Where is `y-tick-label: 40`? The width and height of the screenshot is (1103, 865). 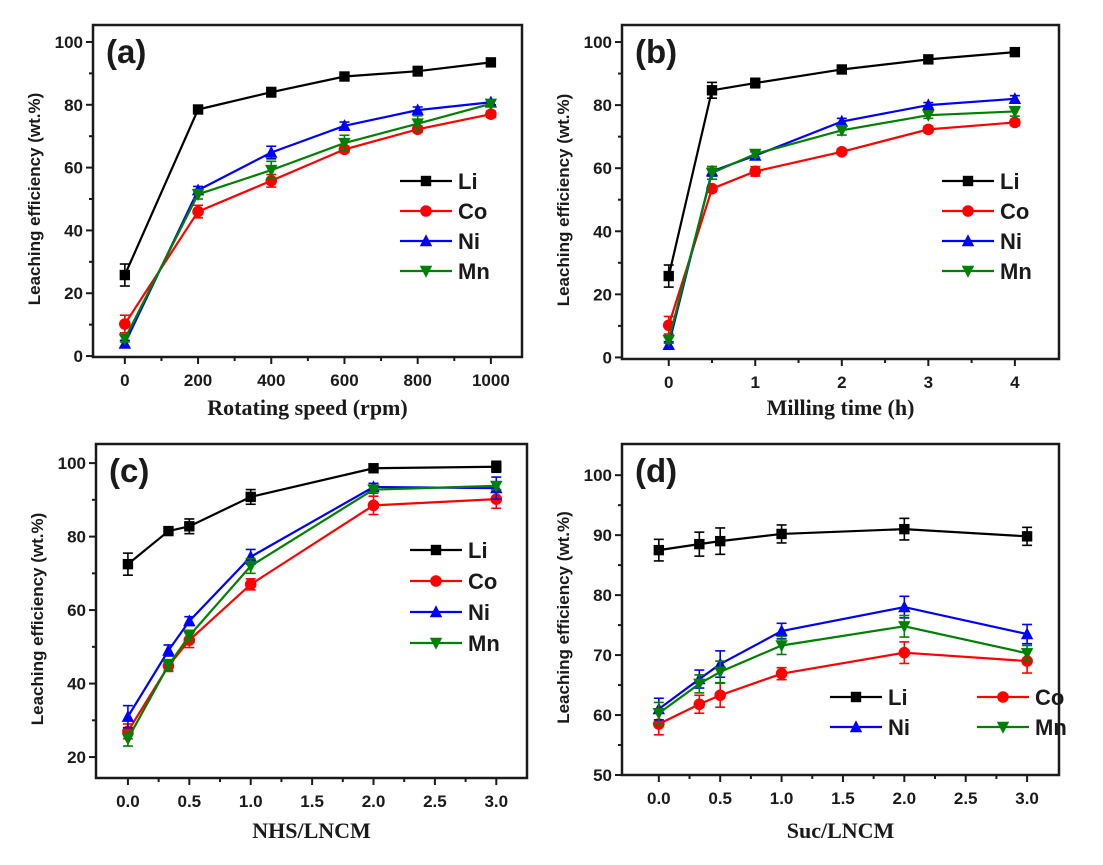
y-tick-label: 40 is located at coordinates (73, 230).